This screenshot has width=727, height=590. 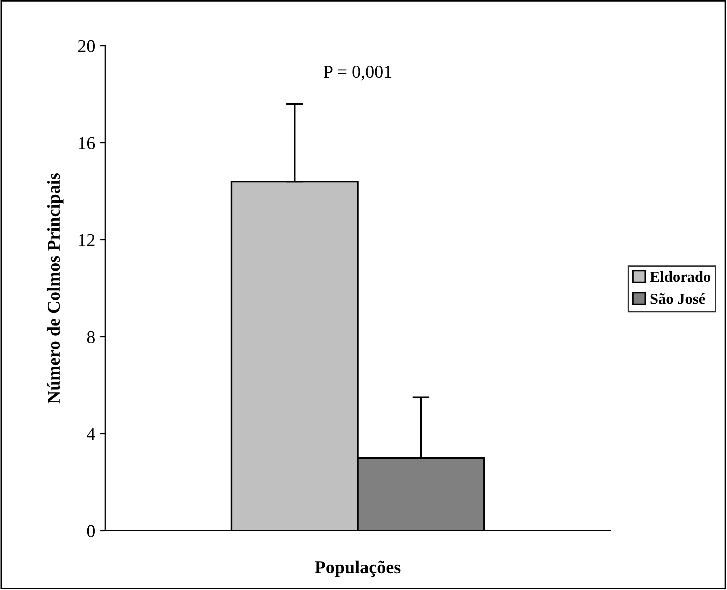 What do you see at coordinates (87, 46) in the screenshot?
I see `y-tick-label: 20` at bounding box center [87, 46].